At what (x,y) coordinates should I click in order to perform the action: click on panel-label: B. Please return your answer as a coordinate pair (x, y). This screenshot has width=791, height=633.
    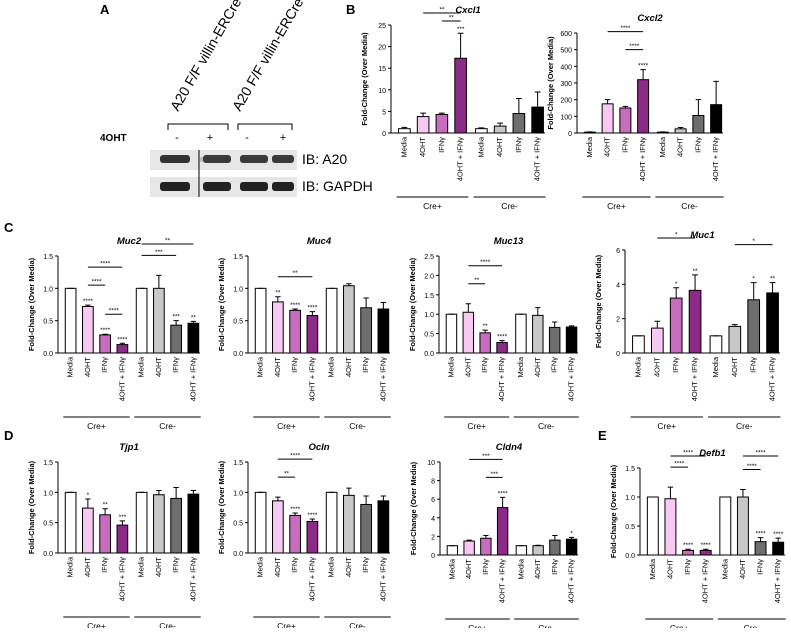
    Looking at the image, I should click on (350, 9).